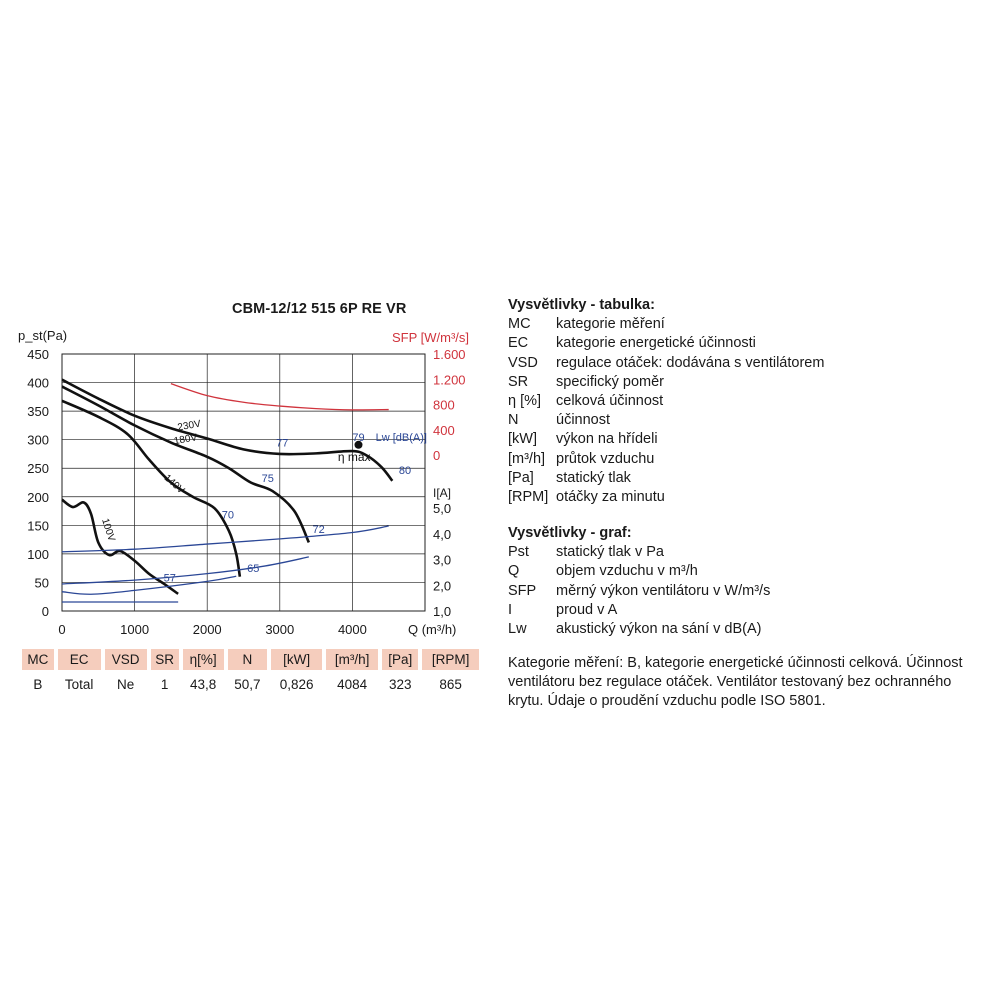 The width and height of the screenshot is (1000, 1000). Describe the element at coordinates (527, 458) in the screenshot. I see `legend-key: [m³/h]` at that location.